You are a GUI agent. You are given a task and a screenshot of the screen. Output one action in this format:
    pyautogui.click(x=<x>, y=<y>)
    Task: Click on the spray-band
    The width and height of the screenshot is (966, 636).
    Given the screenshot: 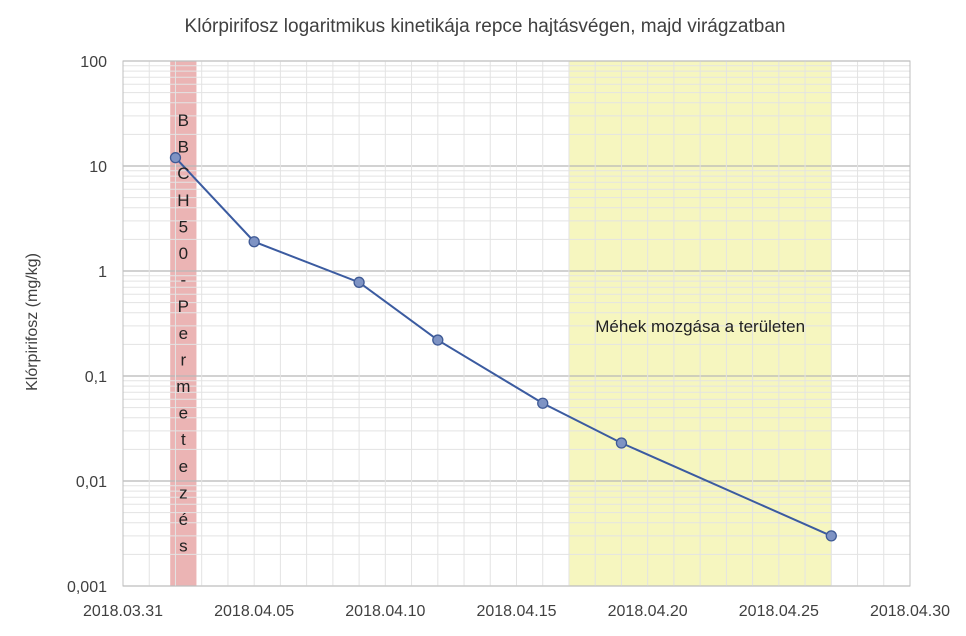 What is the action you would take?
    pyautogui.click(x=183, y=323)
    